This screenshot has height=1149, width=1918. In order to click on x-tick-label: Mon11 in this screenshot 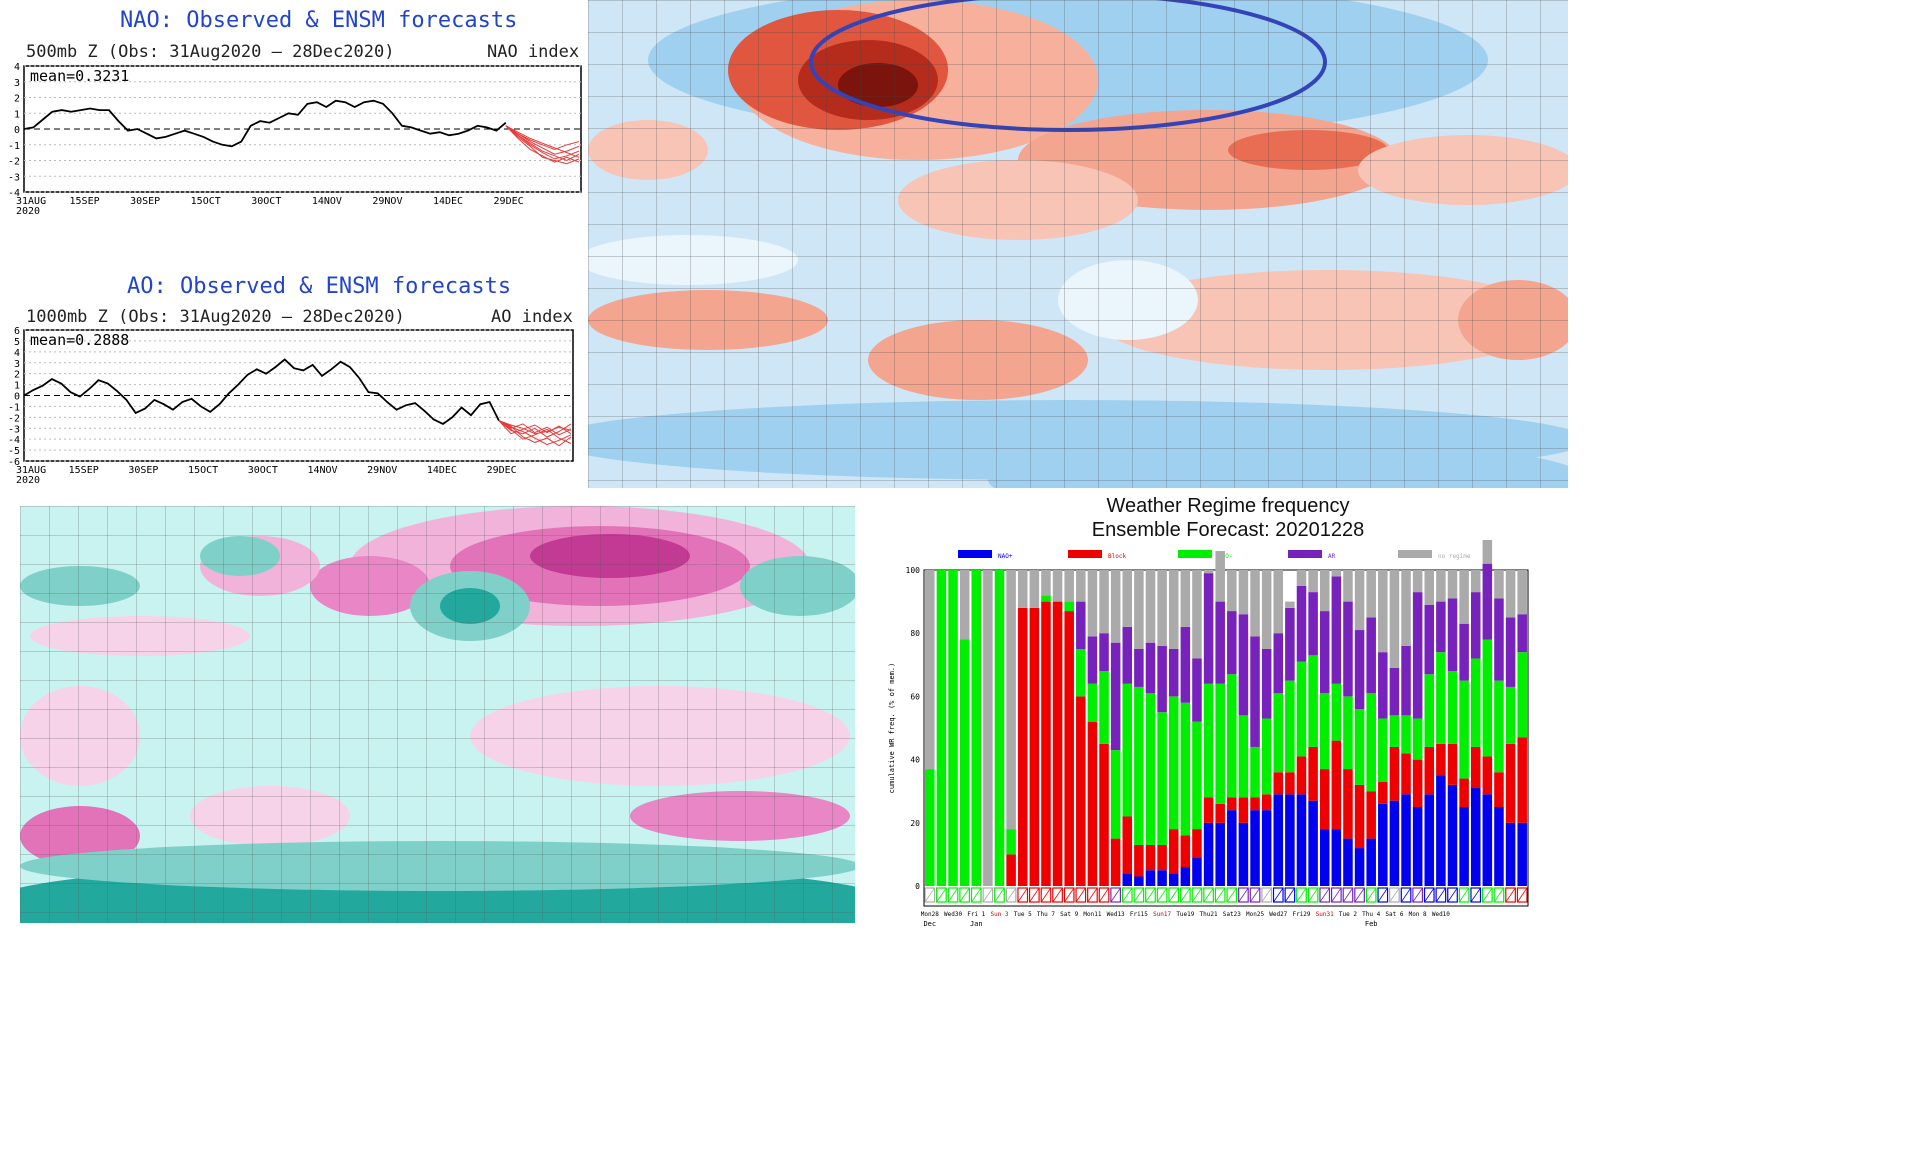, I will do `click(1092, 914)`.